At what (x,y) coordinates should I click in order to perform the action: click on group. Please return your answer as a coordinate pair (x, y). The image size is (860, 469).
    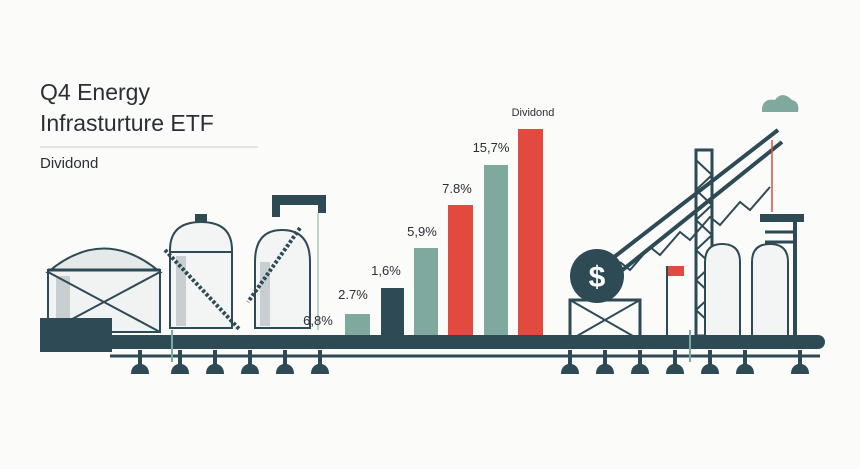
    Looking at the image, I should click on (470, 362).